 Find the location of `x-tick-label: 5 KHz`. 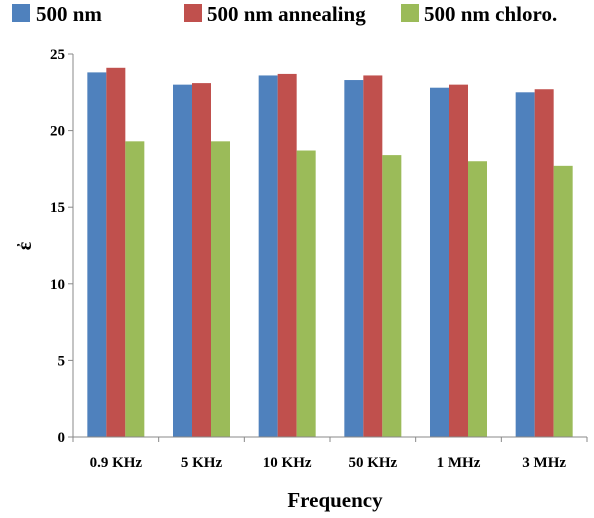

x-tick-label: 5 KHz is located at coordinates (202, 463).